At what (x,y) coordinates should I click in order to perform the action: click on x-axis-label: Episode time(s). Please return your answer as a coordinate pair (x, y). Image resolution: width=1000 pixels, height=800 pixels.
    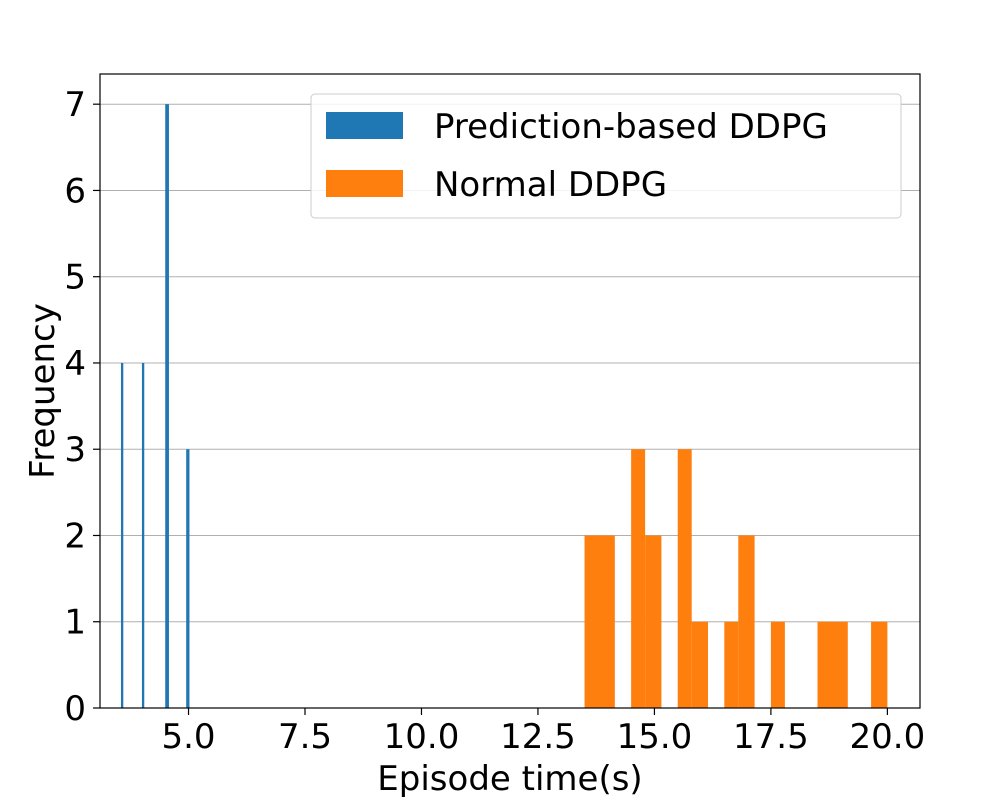
    Looking at the image, I should click on (509, 779).